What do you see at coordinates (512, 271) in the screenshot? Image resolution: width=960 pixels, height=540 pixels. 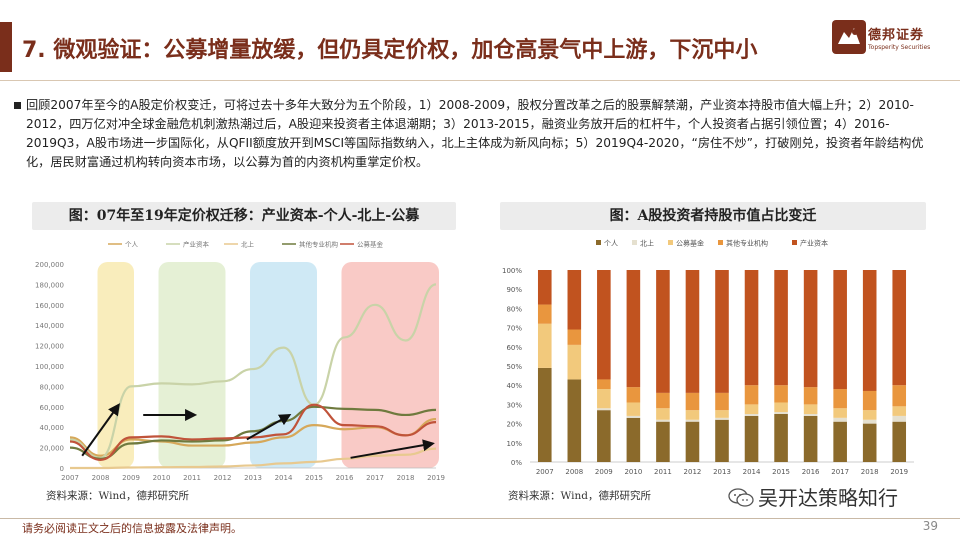 I see `y-tick-label: 100%` at bounding box center [512, 271].